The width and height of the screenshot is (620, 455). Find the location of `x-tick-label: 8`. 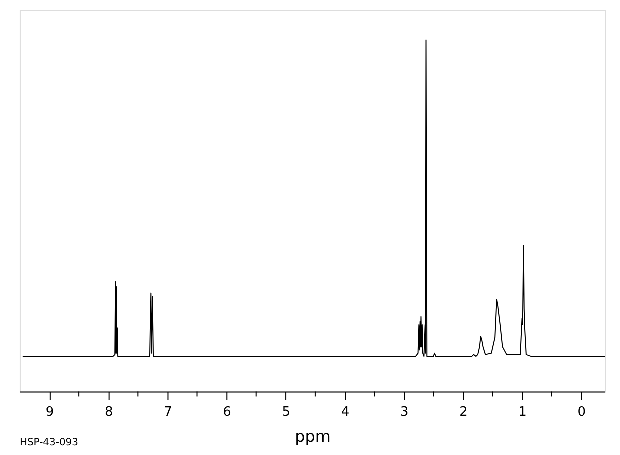

x-tick-label: 8 is located at coordinates (109, 412).